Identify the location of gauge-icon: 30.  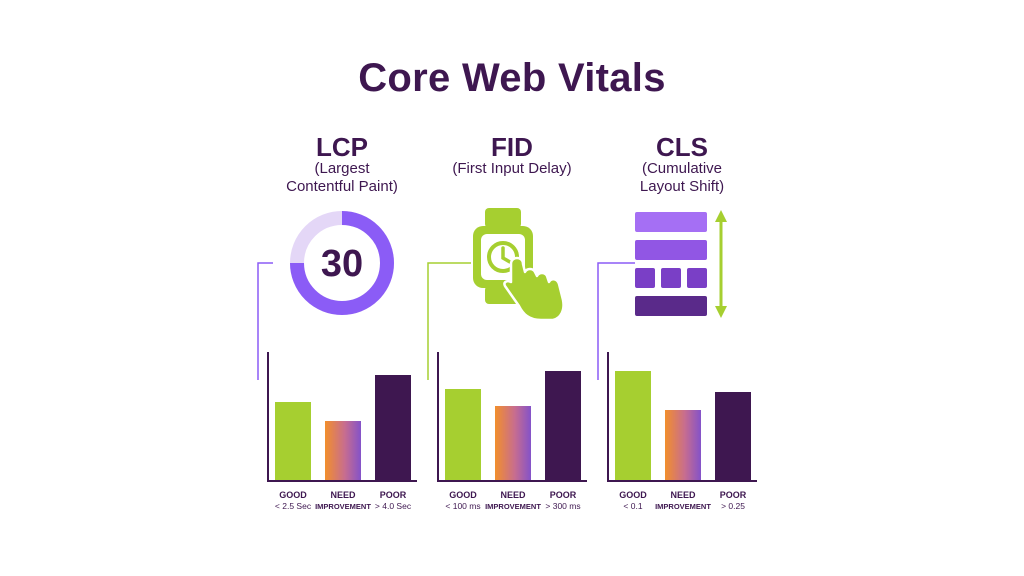
(342, 263).